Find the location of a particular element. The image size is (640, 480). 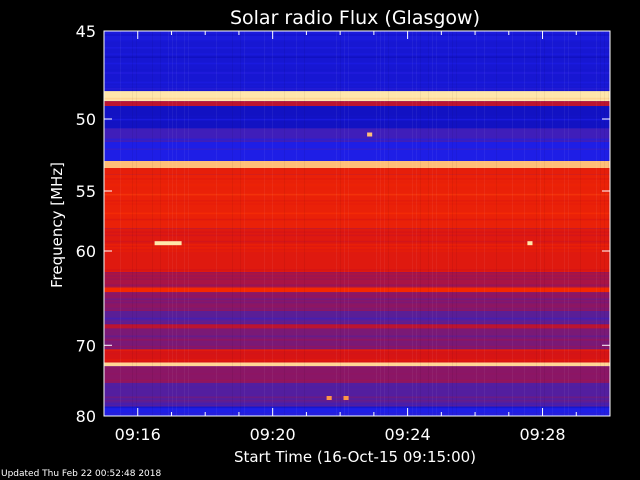

chart-title: Solar radio Flux (Glasgow) is located at coordinates (355, 18).